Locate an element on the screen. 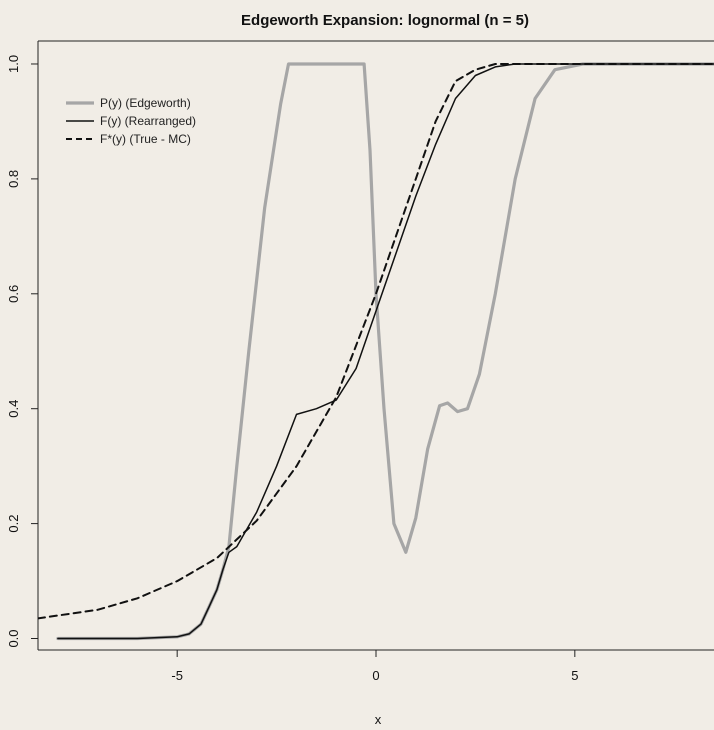 Image resolution: width=714 pixels, height=730 pixels. legend-label: F(y) (Rearranged) is located at coordinates (148, 121).